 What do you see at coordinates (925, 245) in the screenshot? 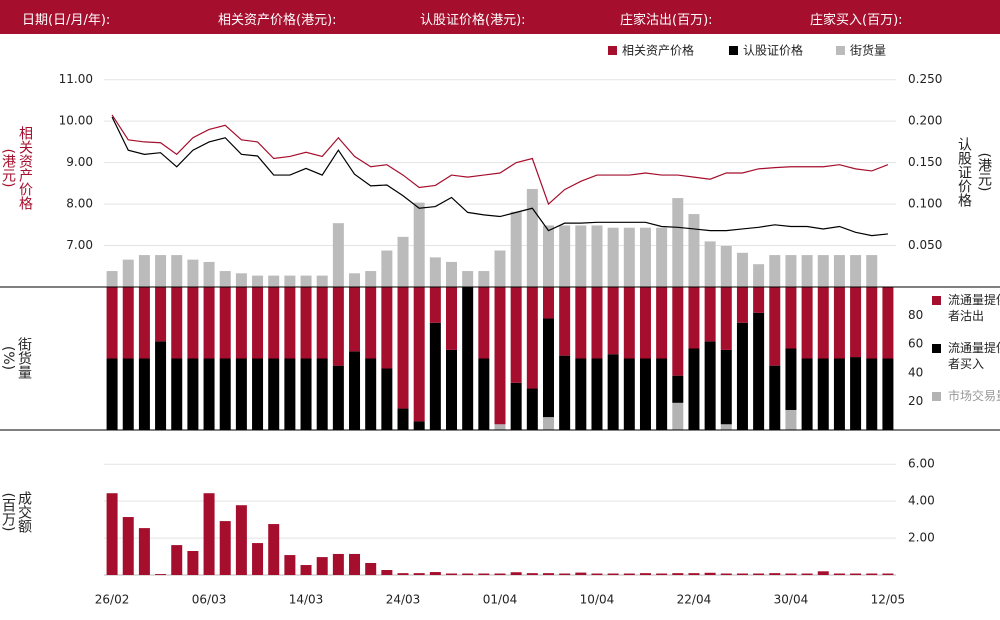
I see `tick-label: 0.050` at bounding box center [925, 245].